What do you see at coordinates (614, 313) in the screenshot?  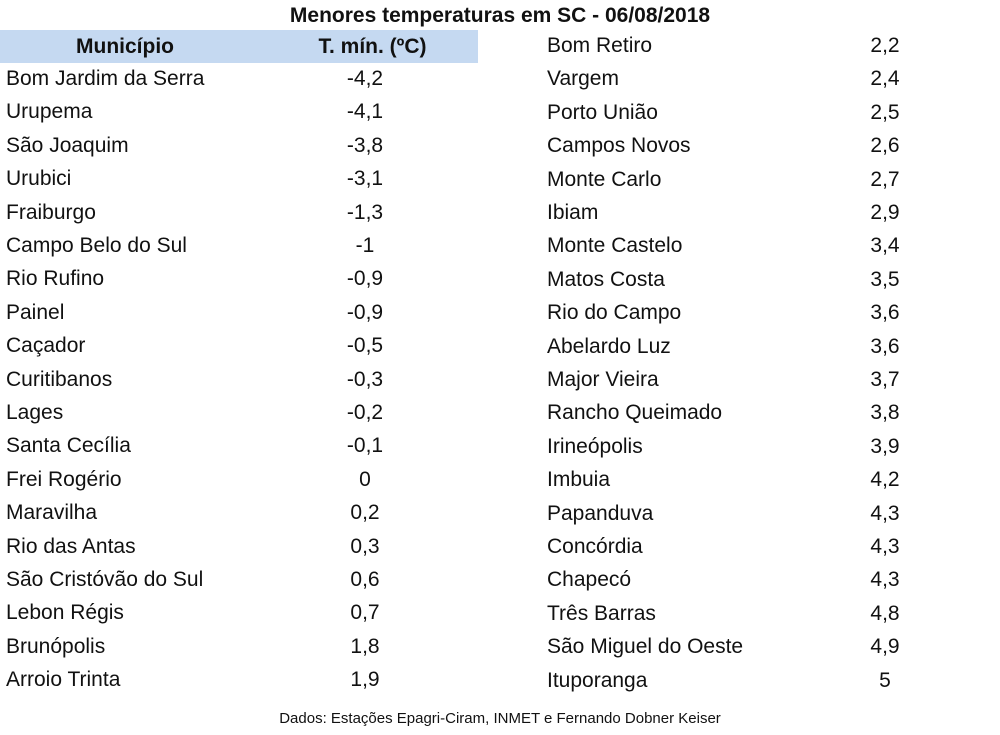 I see `municipio-cell: Rio do Campo` at bounding box center [614, 313].